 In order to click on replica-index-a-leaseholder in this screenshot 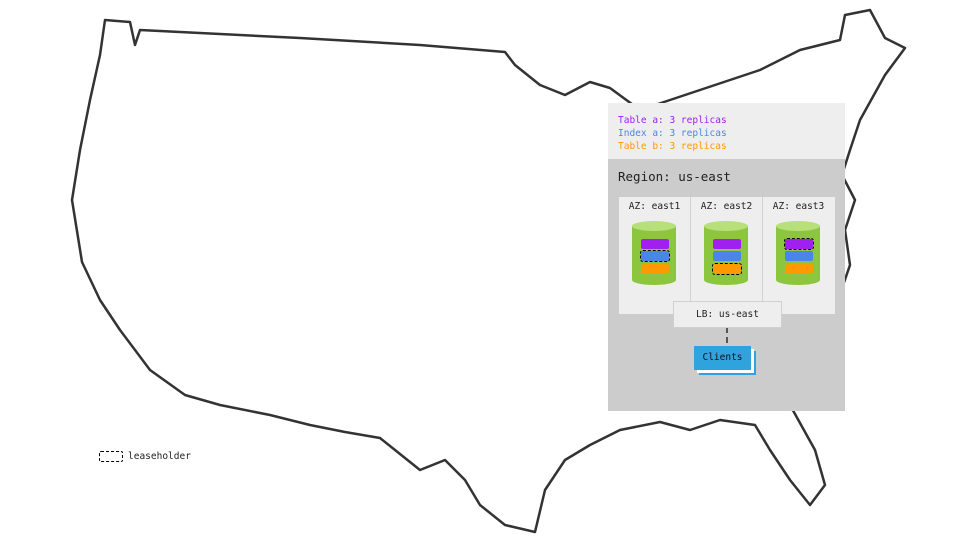, I will do `click(655, 256)`.